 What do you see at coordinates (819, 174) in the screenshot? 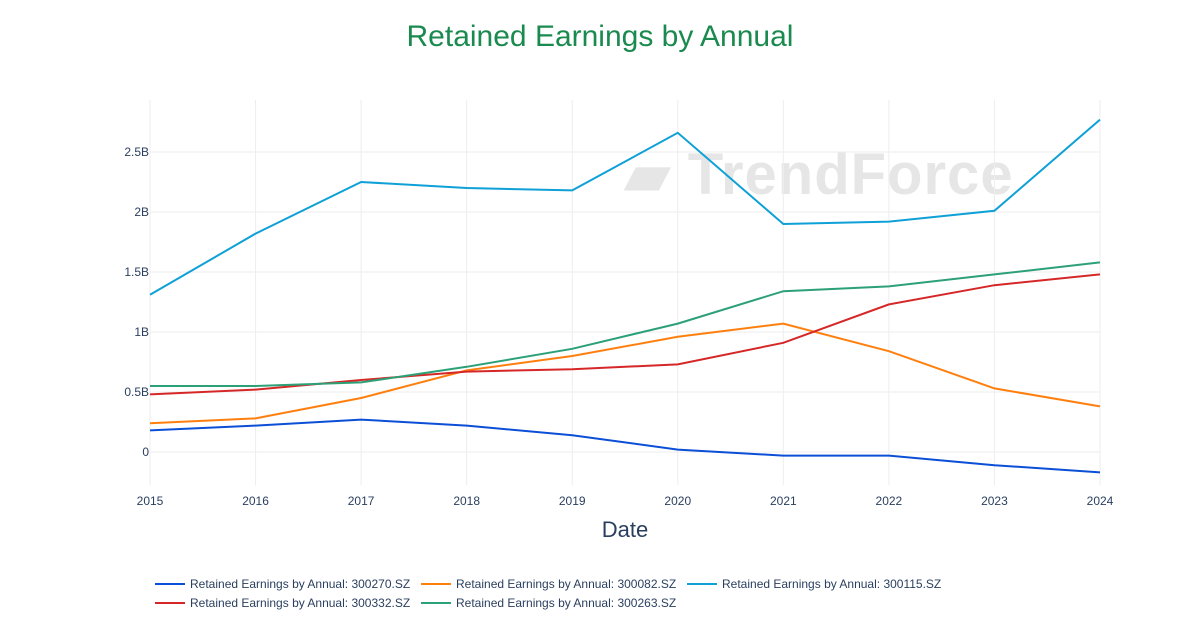
I see `watermark-logo: ▰ TrendForce` at bounding box center [819, 174].